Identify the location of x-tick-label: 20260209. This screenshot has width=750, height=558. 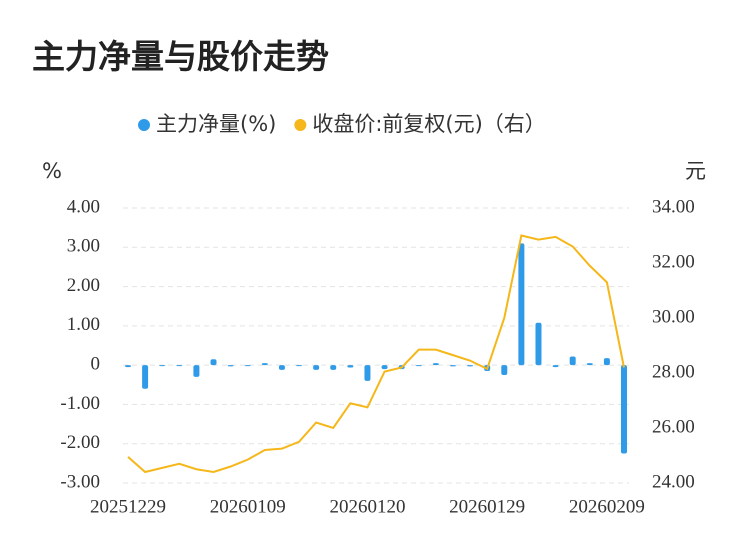
(607, 506).